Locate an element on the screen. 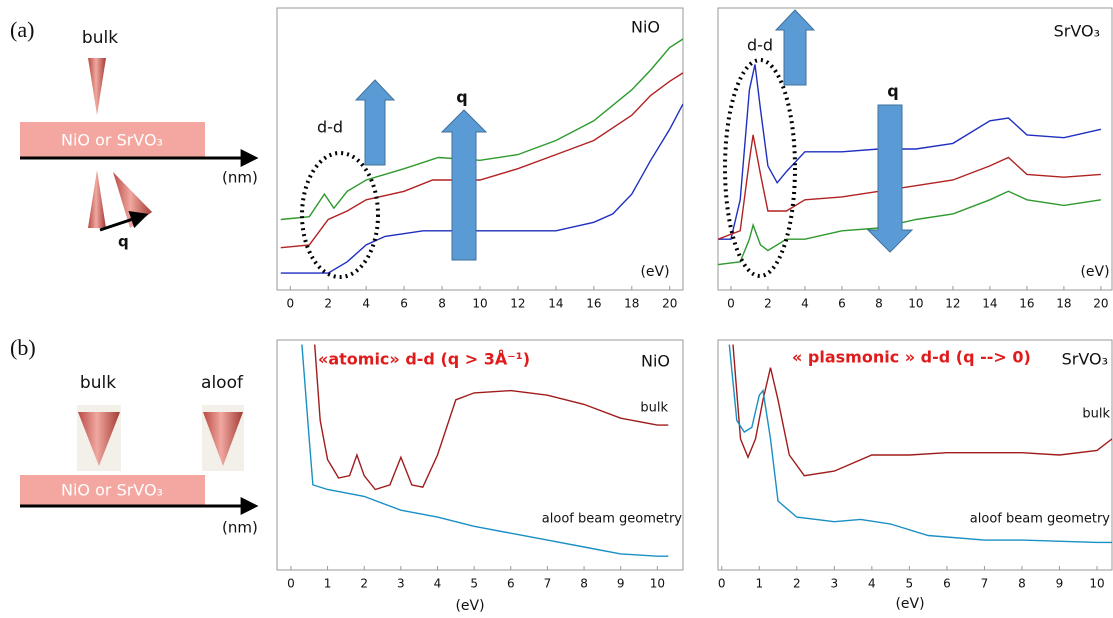  annotation: «atomic» d-d (q > 3Å⁻¹) is located at coordinates (424, 359).